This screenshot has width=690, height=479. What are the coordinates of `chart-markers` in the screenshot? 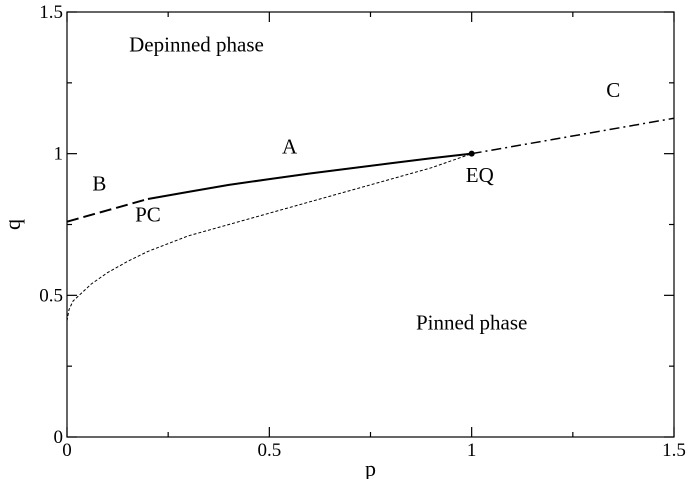 It's located at (471, 153).